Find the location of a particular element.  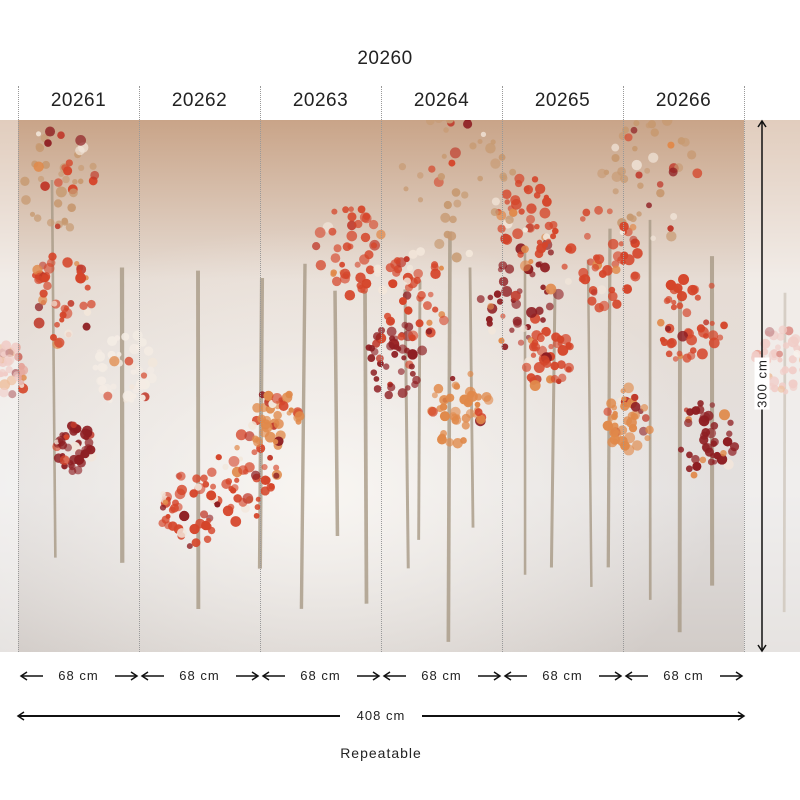

repeat-fade-left is located at coordinates (9, 386).